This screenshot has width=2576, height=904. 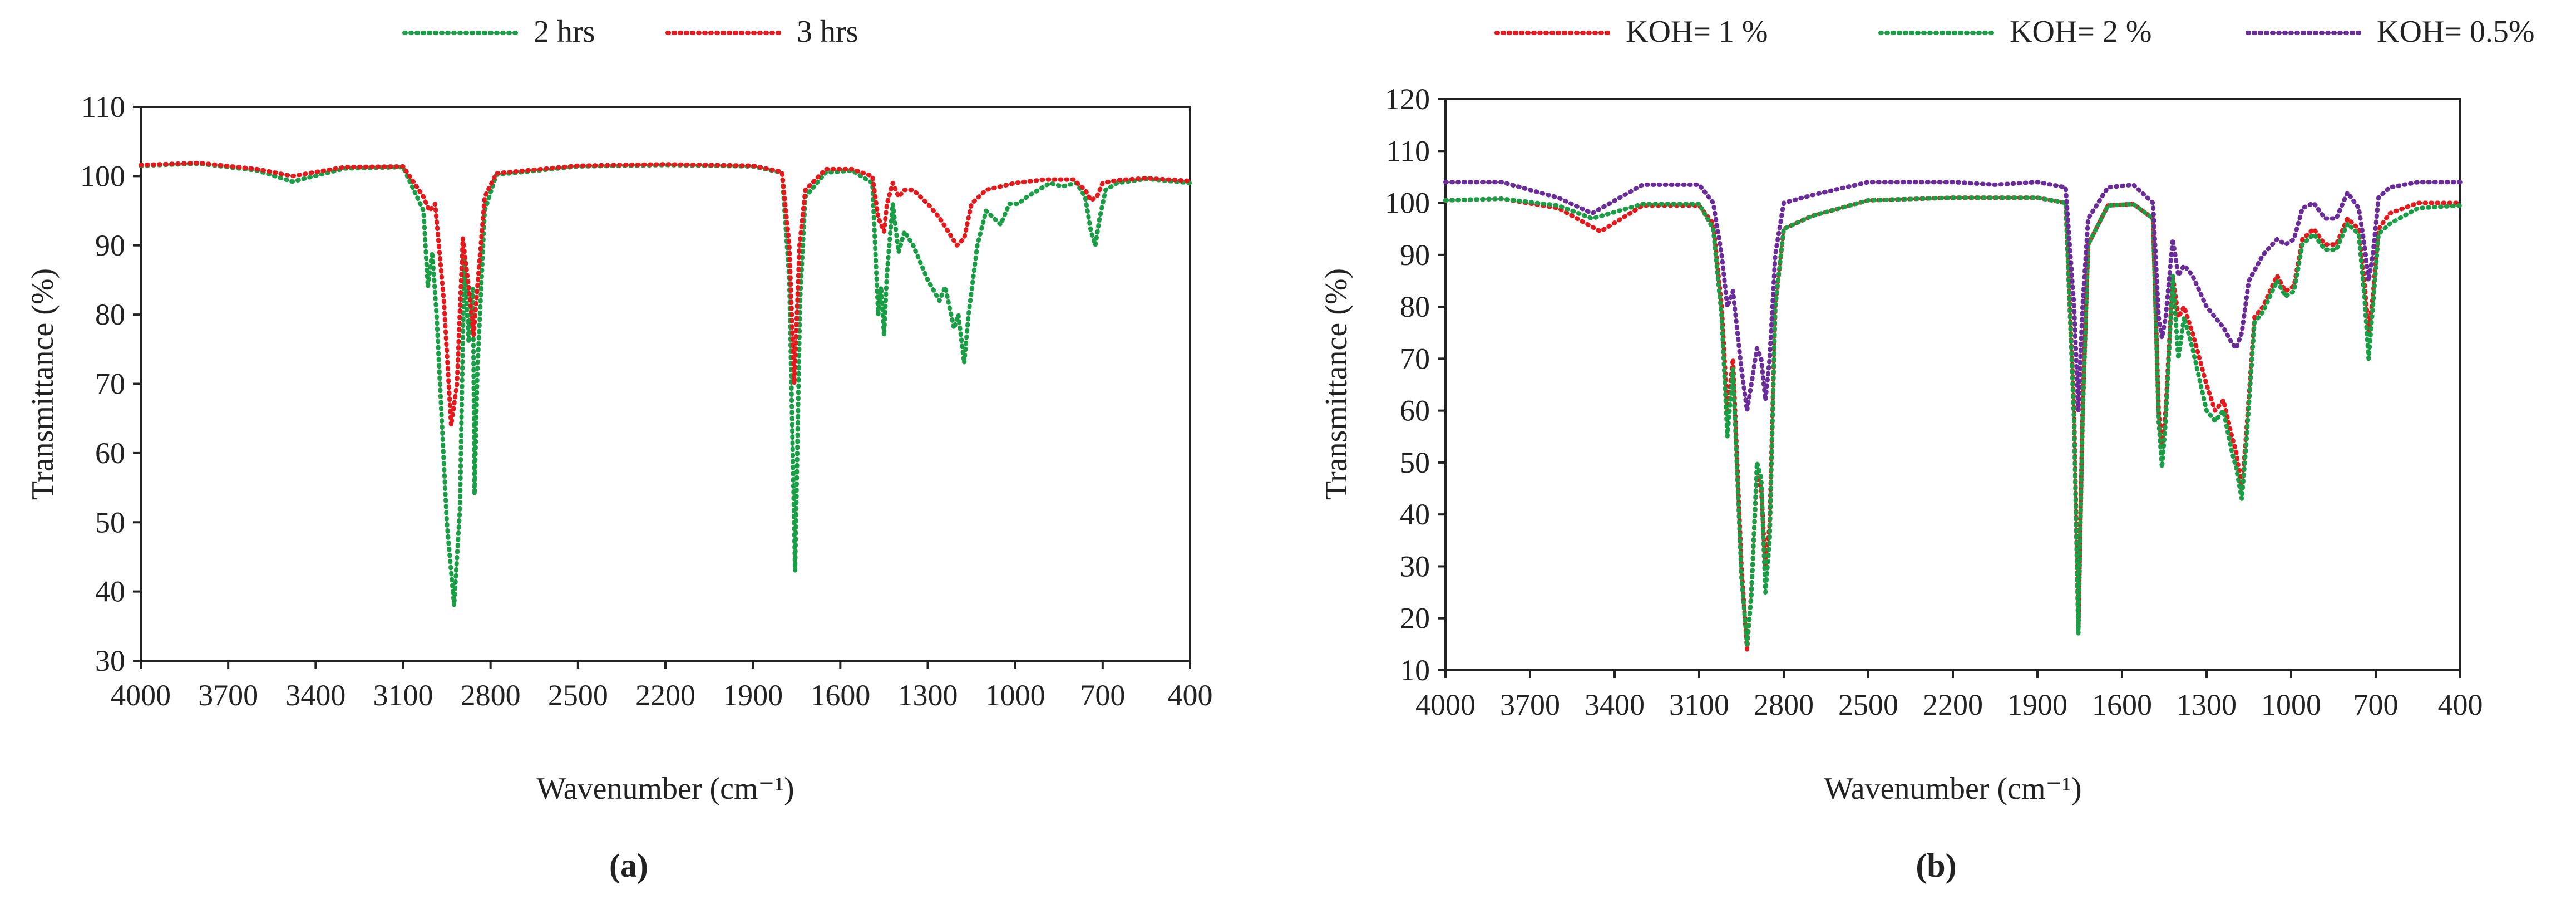 What do you see at coordinates (2291, 704) in the screenshot?
I see `panel-b-x-tick-label: 1000` at bounding box center [2291, 704].